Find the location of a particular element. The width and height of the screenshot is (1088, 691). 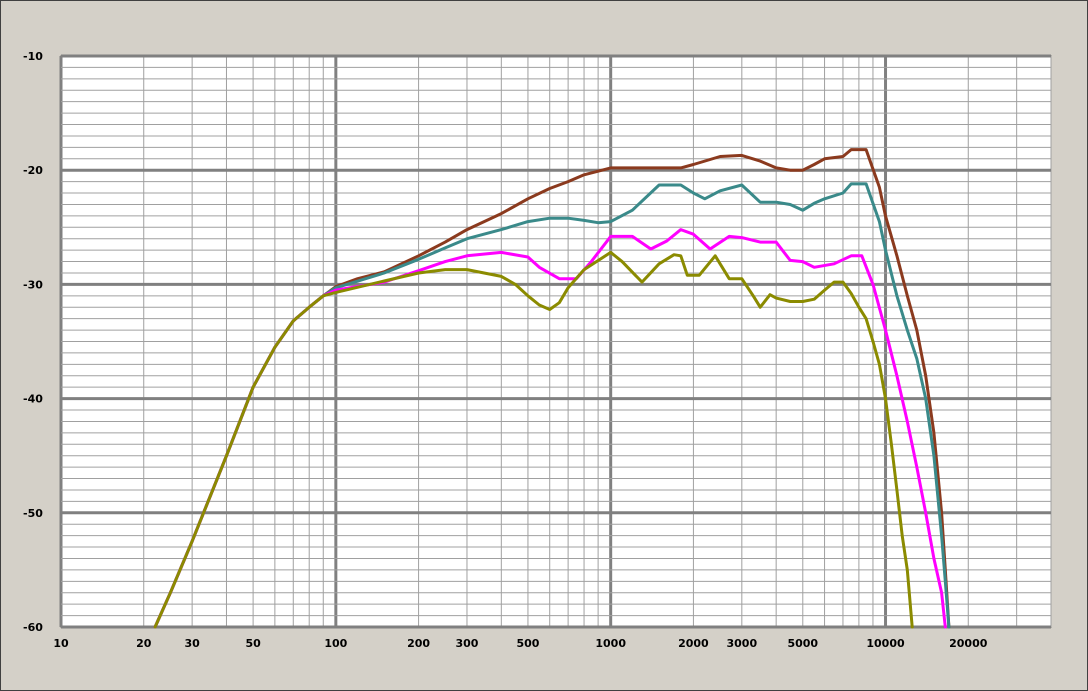

x-tick-label: 200 is located at coordinates (418, 643).